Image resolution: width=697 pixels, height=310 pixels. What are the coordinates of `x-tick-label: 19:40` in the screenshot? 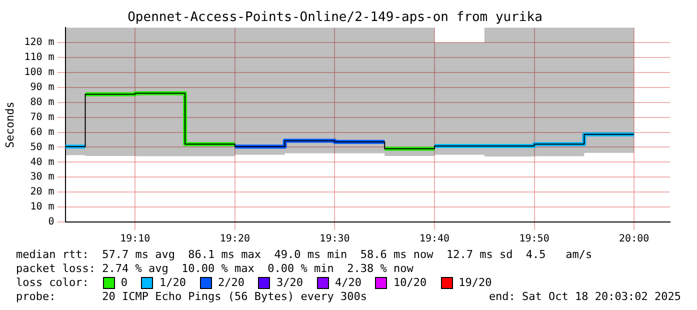 It's located at (434, 239).